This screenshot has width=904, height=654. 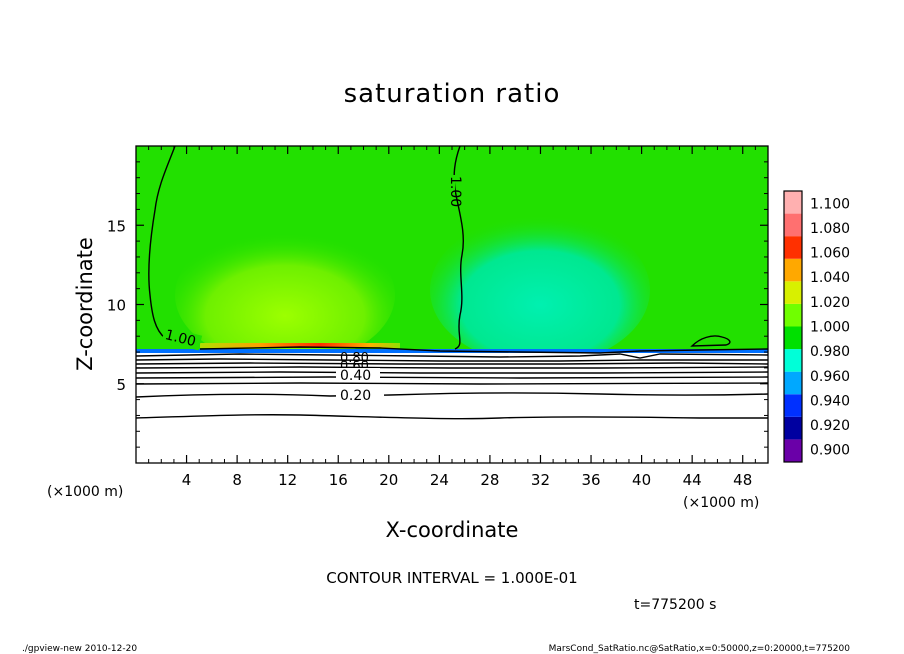 I want to click on y-tick-label: 5, so click(x=121, y=385).